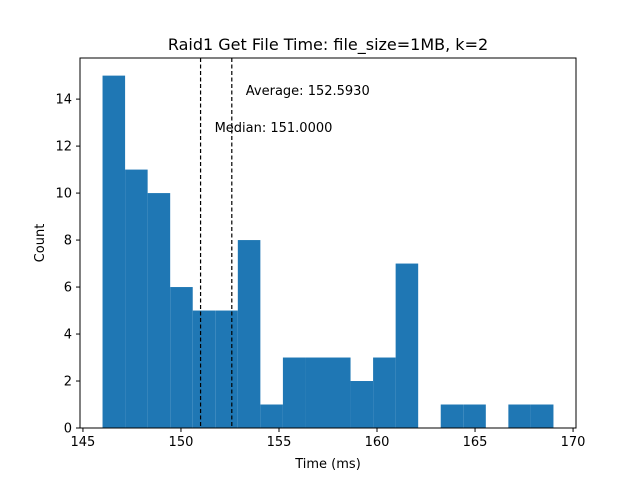  What do you see at coordinates (279, 442) in the screenshot?
I see `x-tick-label: 155` at bounding box center [279, 442].